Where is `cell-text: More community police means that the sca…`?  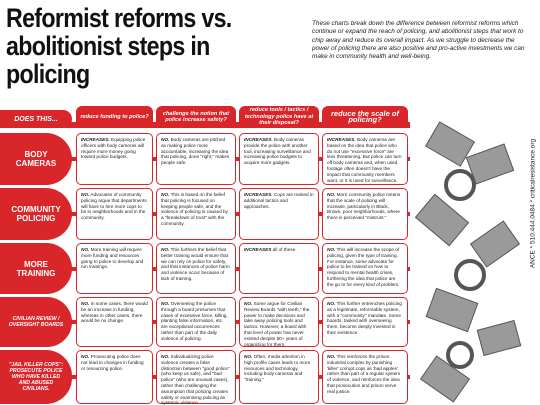 cell-text: More community police means that the sca… is located at coordinates (364, 206).